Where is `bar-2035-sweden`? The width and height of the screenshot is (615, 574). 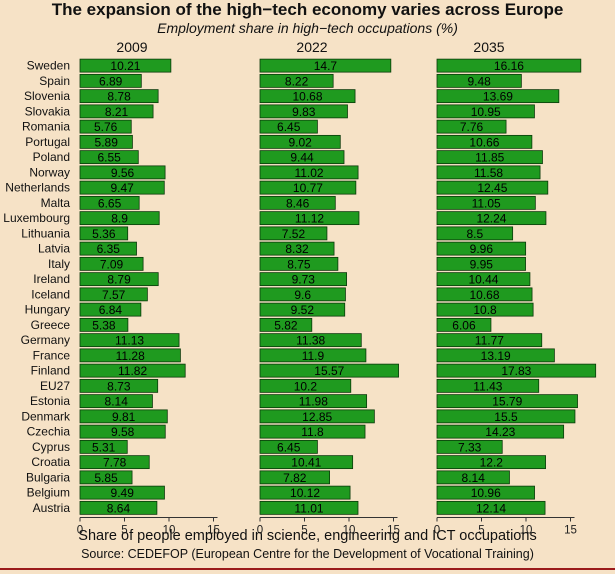 bar-2035-sweden is located at coordinates (509, 65).